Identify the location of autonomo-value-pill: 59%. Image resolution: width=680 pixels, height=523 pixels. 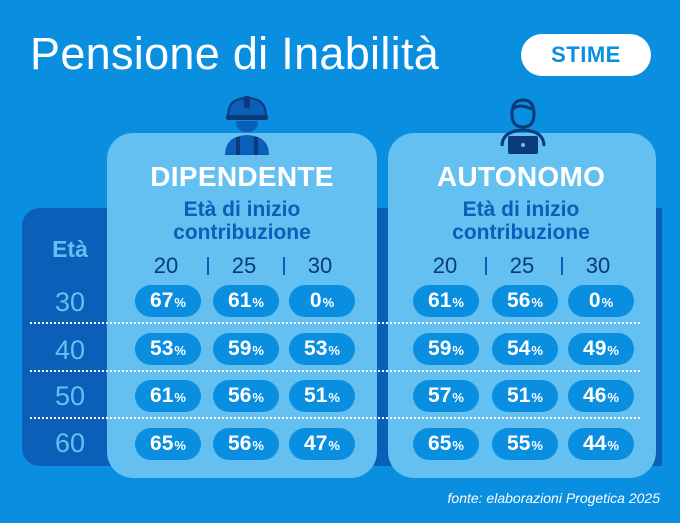
(446, 349).